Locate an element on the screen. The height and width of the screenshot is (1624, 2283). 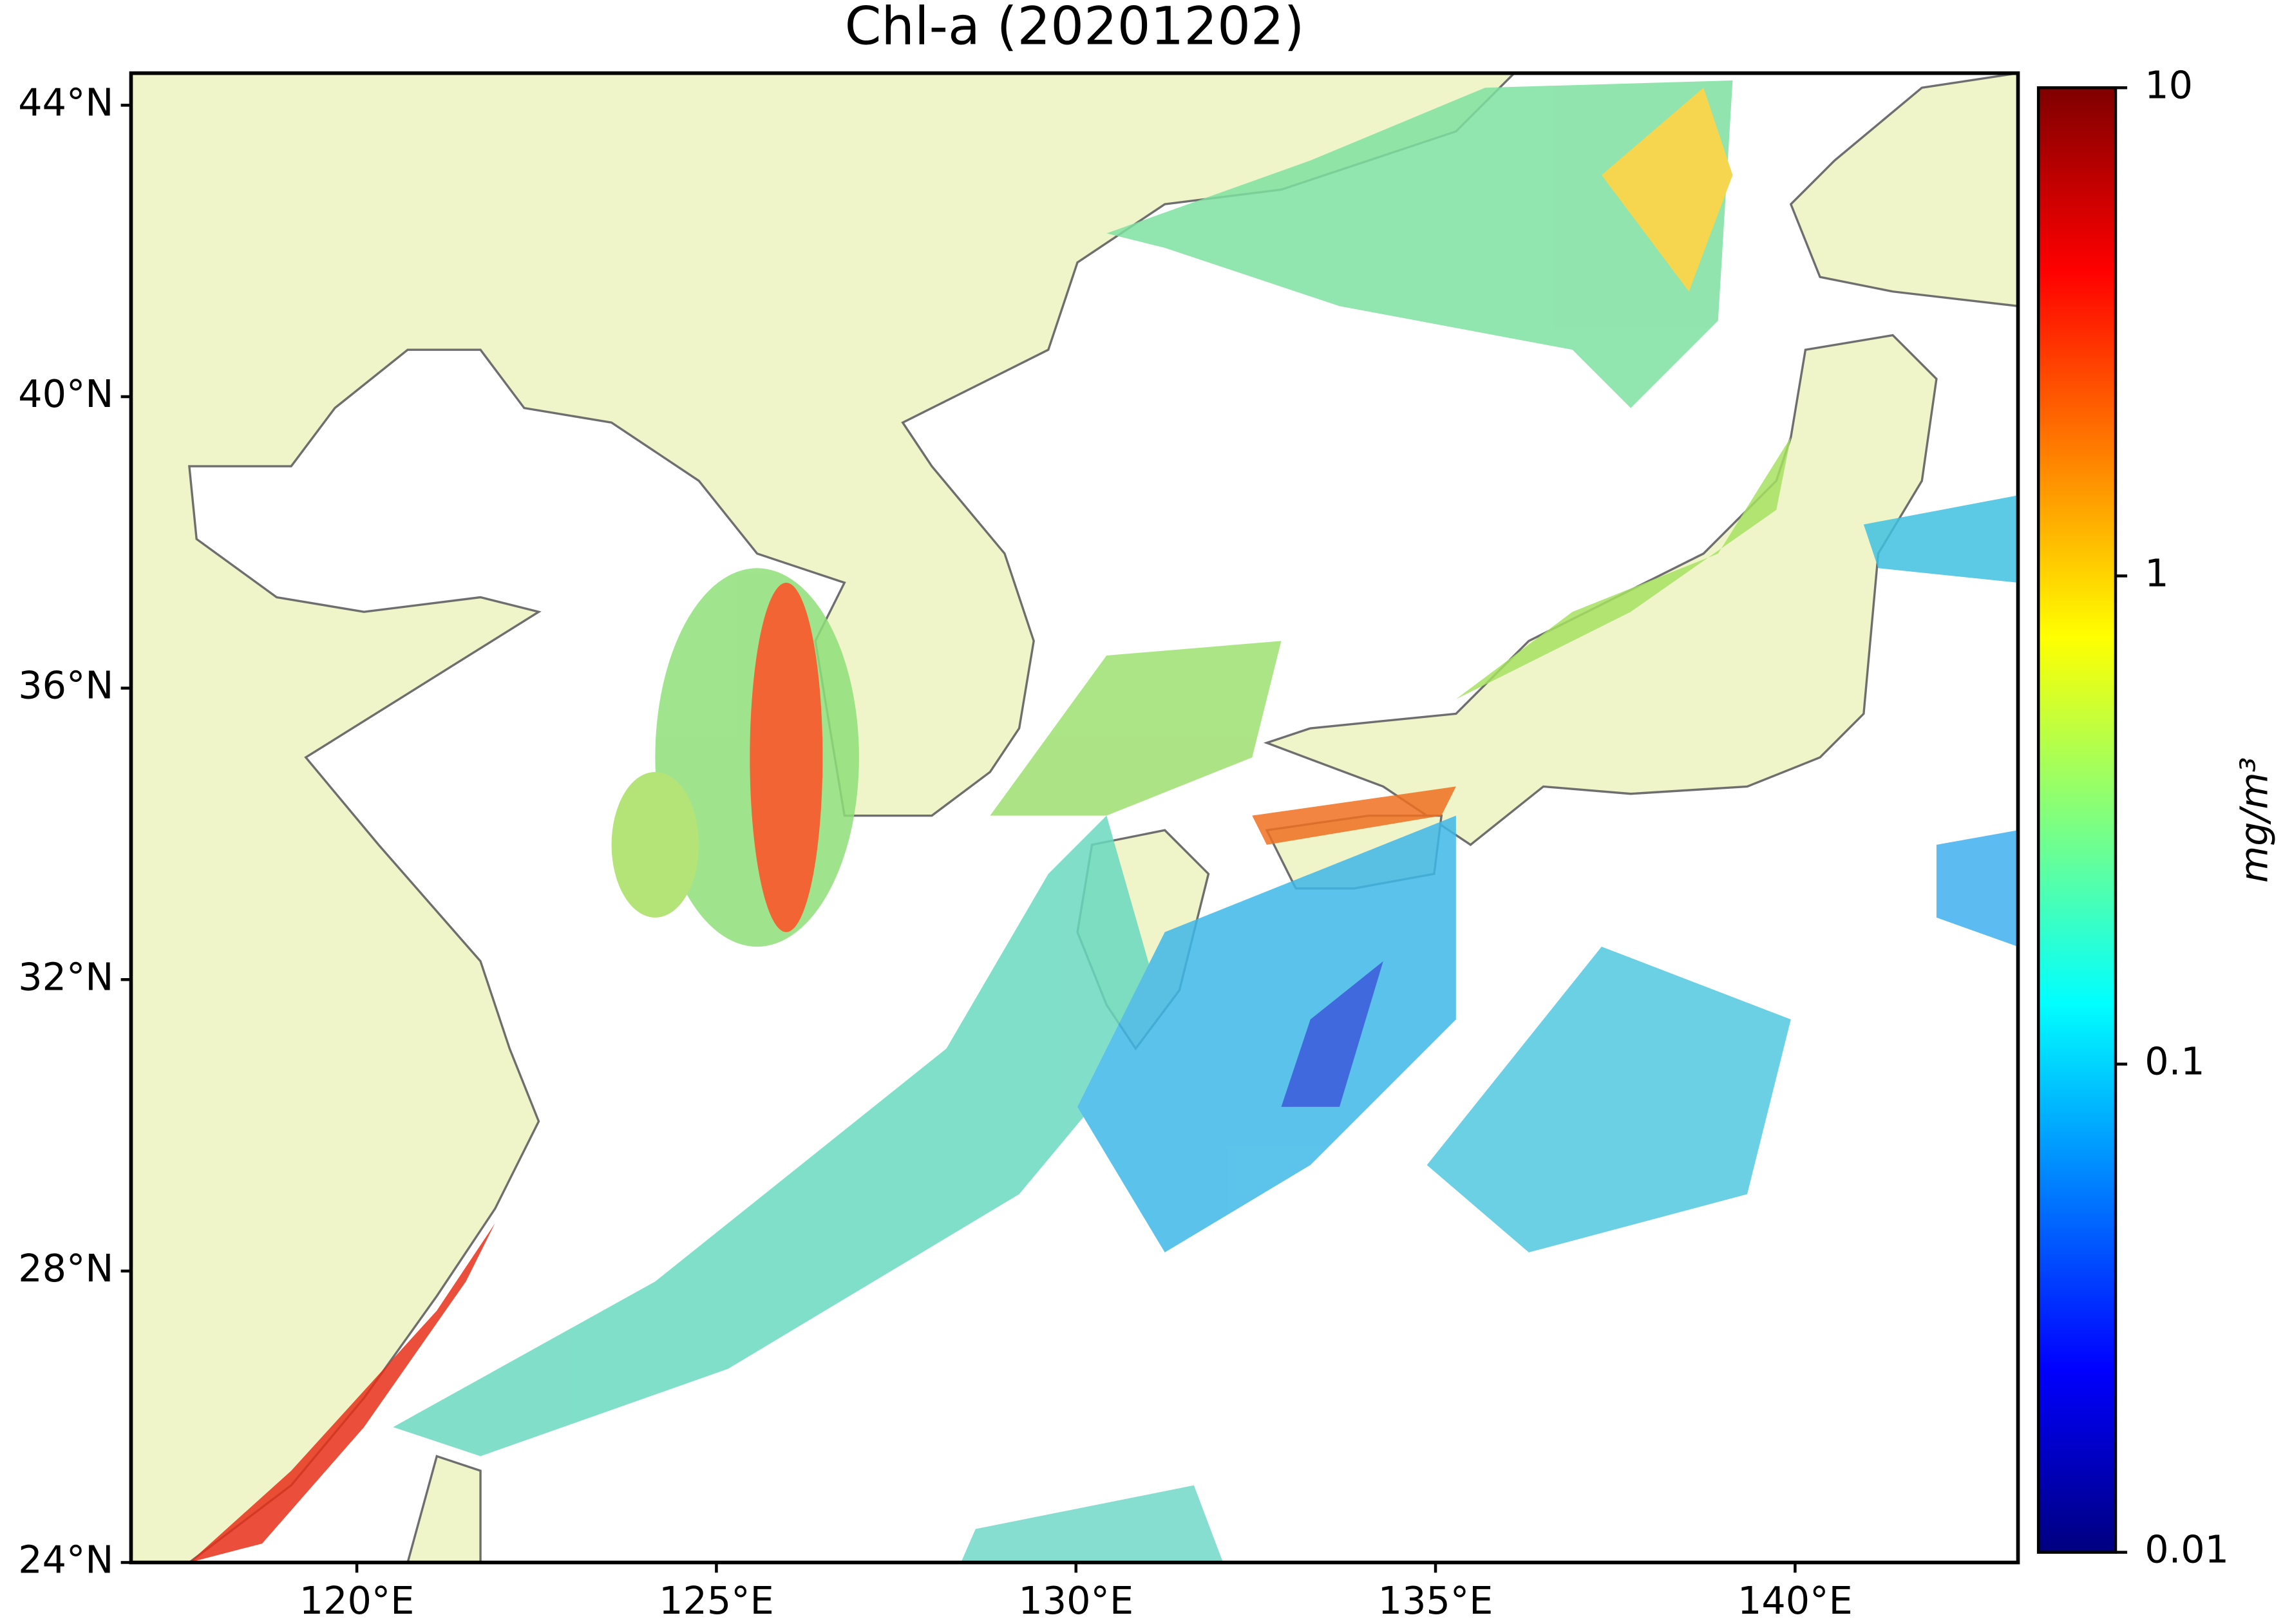
colorbar-tick-label: 0.1 is located at coordinates (2174, 1061).